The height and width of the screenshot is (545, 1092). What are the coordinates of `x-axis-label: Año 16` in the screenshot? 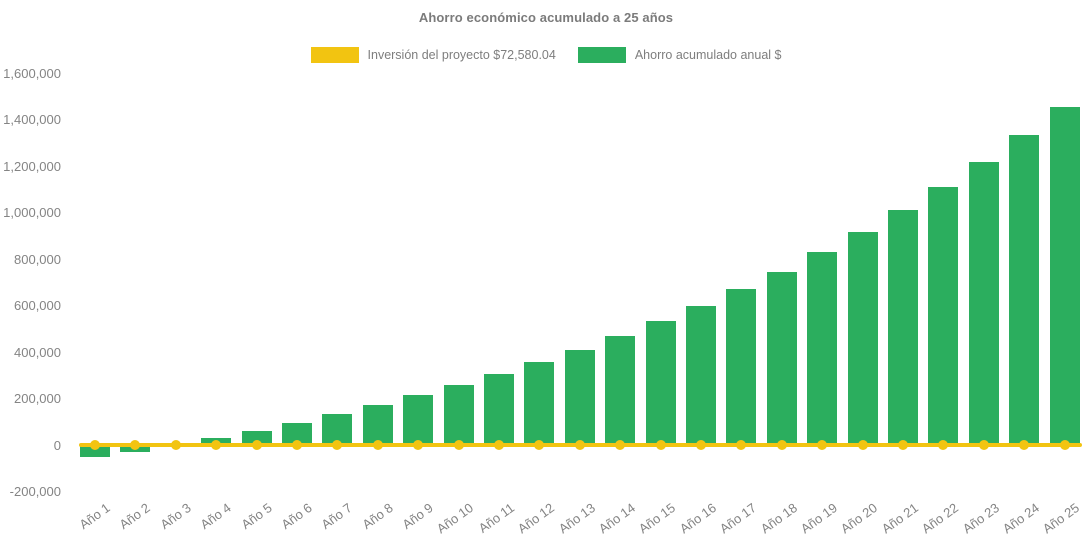 It's located at (697, 518).